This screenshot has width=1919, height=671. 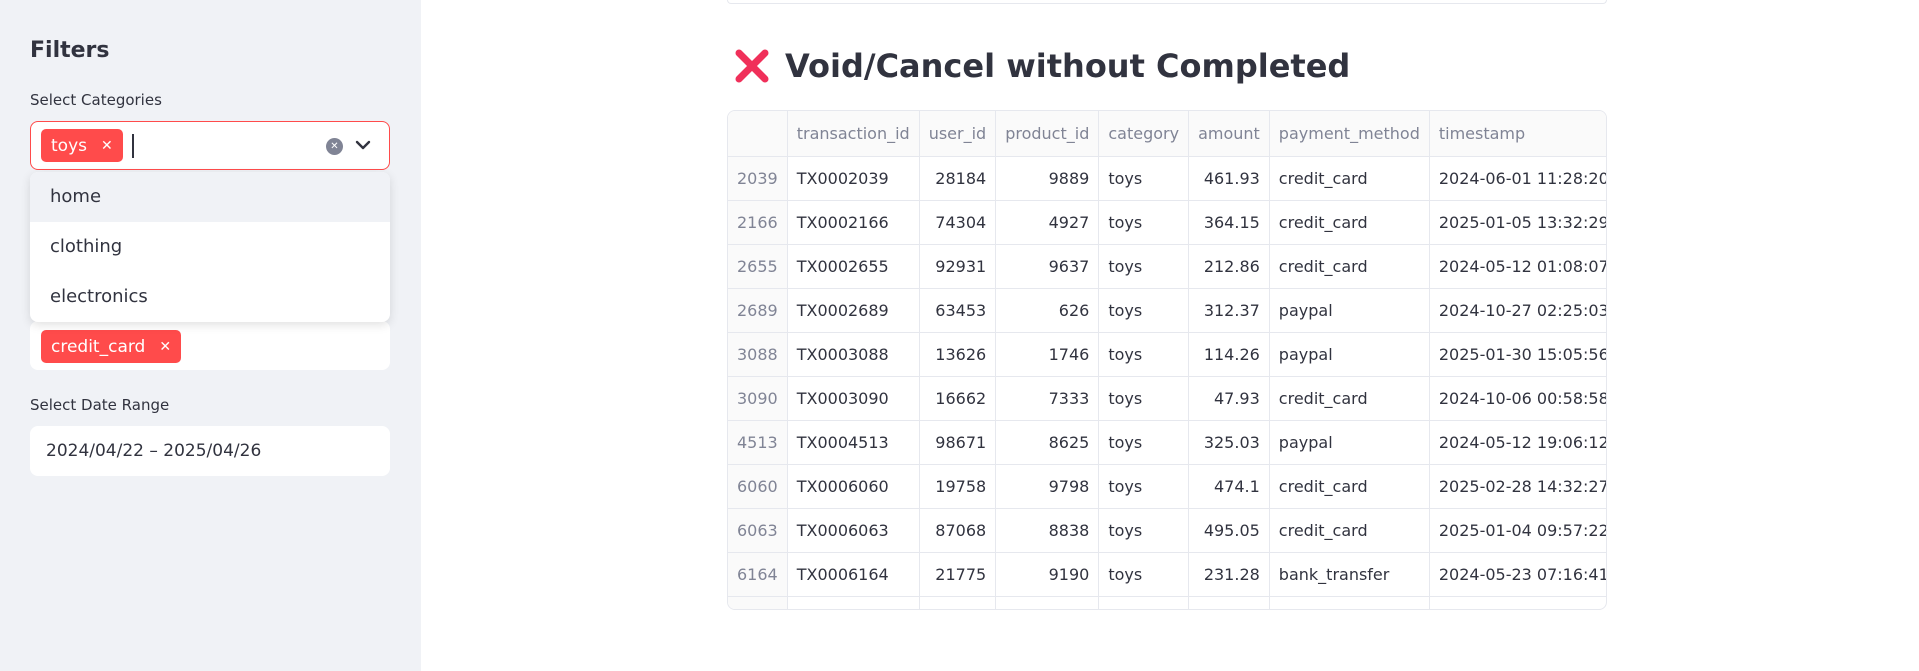 I want to click on table-cell: 2024-05-12 01:08:07, so click(x=1517, y=266).